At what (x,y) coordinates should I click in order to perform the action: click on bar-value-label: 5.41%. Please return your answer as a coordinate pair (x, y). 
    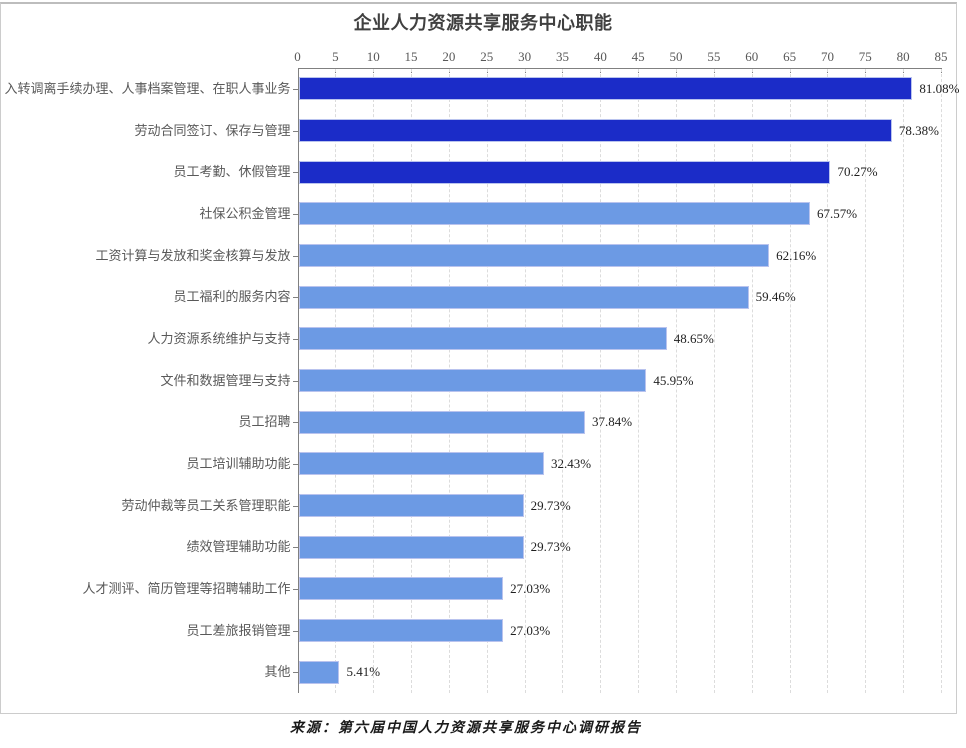
    Looking at the image, I should click on (363, 672).